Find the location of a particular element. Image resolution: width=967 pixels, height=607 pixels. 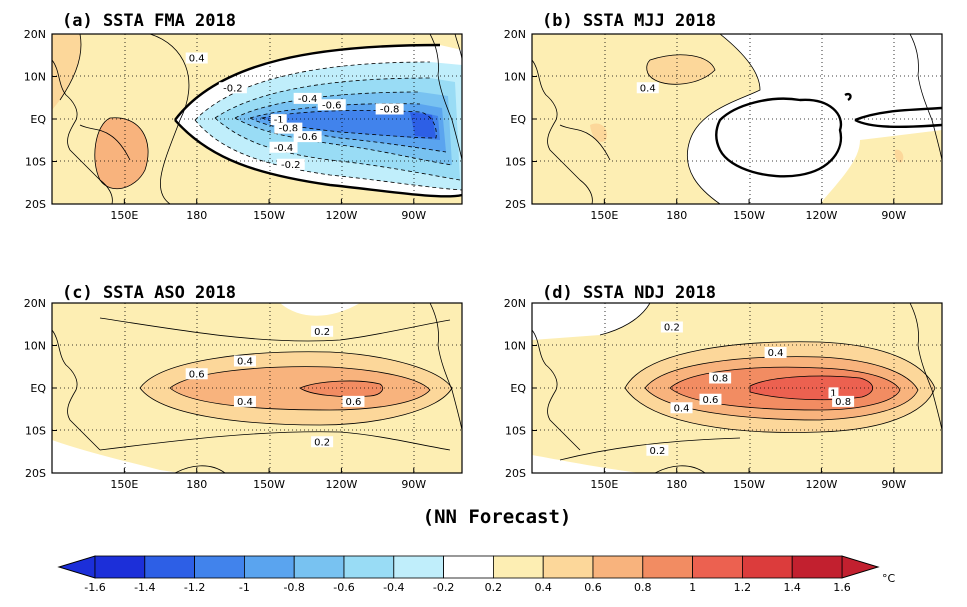

colorbar-level-label: 0.6 is located at coordinates (593, 587).